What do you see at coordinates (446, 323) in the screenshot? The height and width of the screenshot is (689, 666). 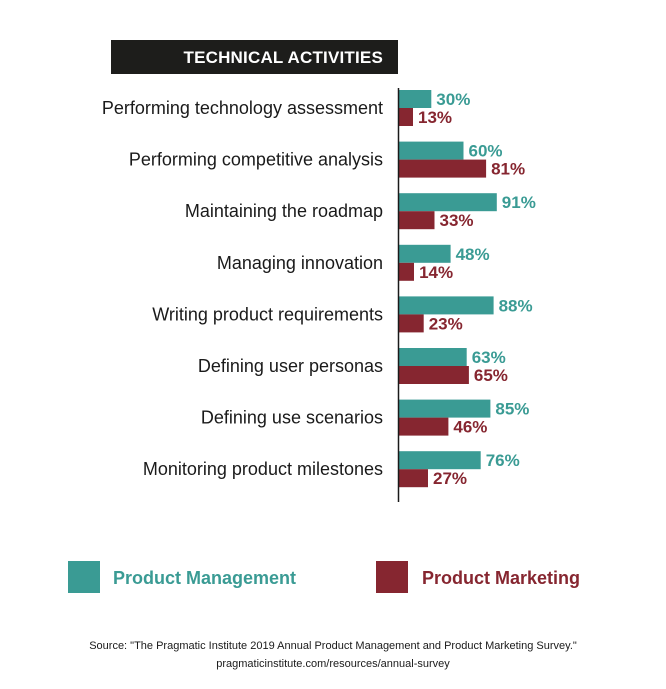 I see `value-label-product-marketing-writing-product-requirements: 23%` at bounding box center [446, 323].